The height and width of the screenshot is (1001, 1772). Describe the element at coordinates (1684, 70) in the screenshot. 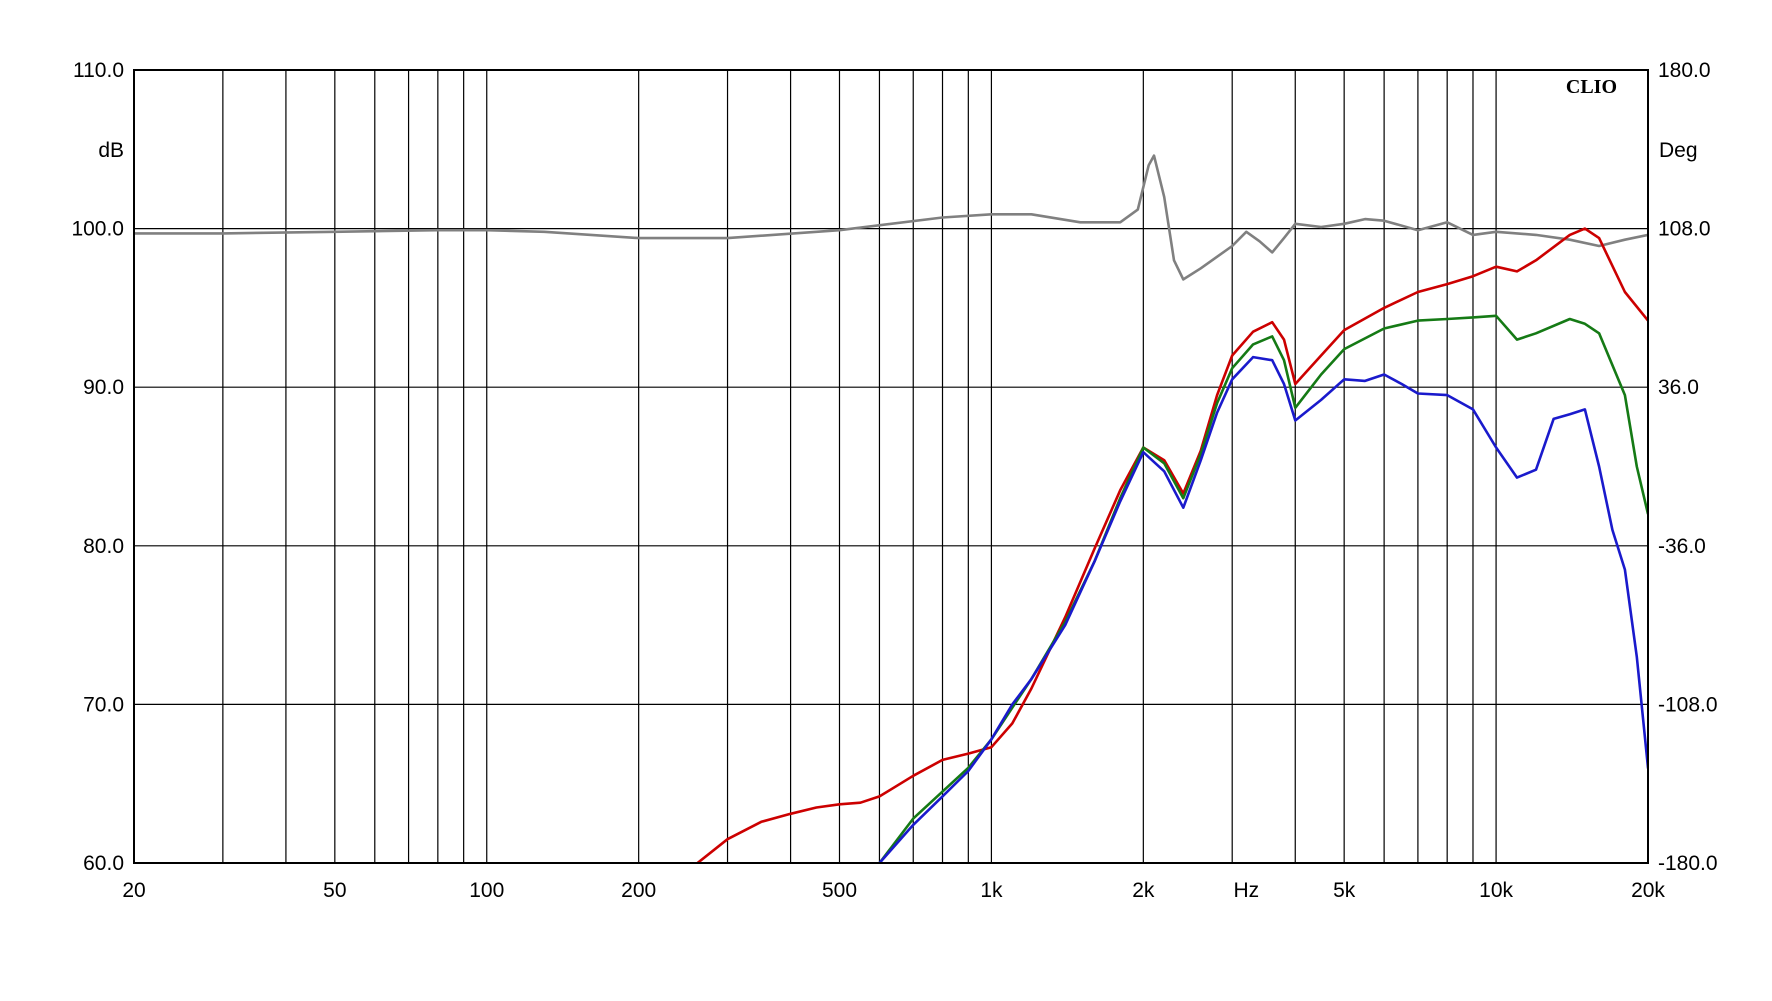

I see `y2-tick-label: 180.0` at that location.